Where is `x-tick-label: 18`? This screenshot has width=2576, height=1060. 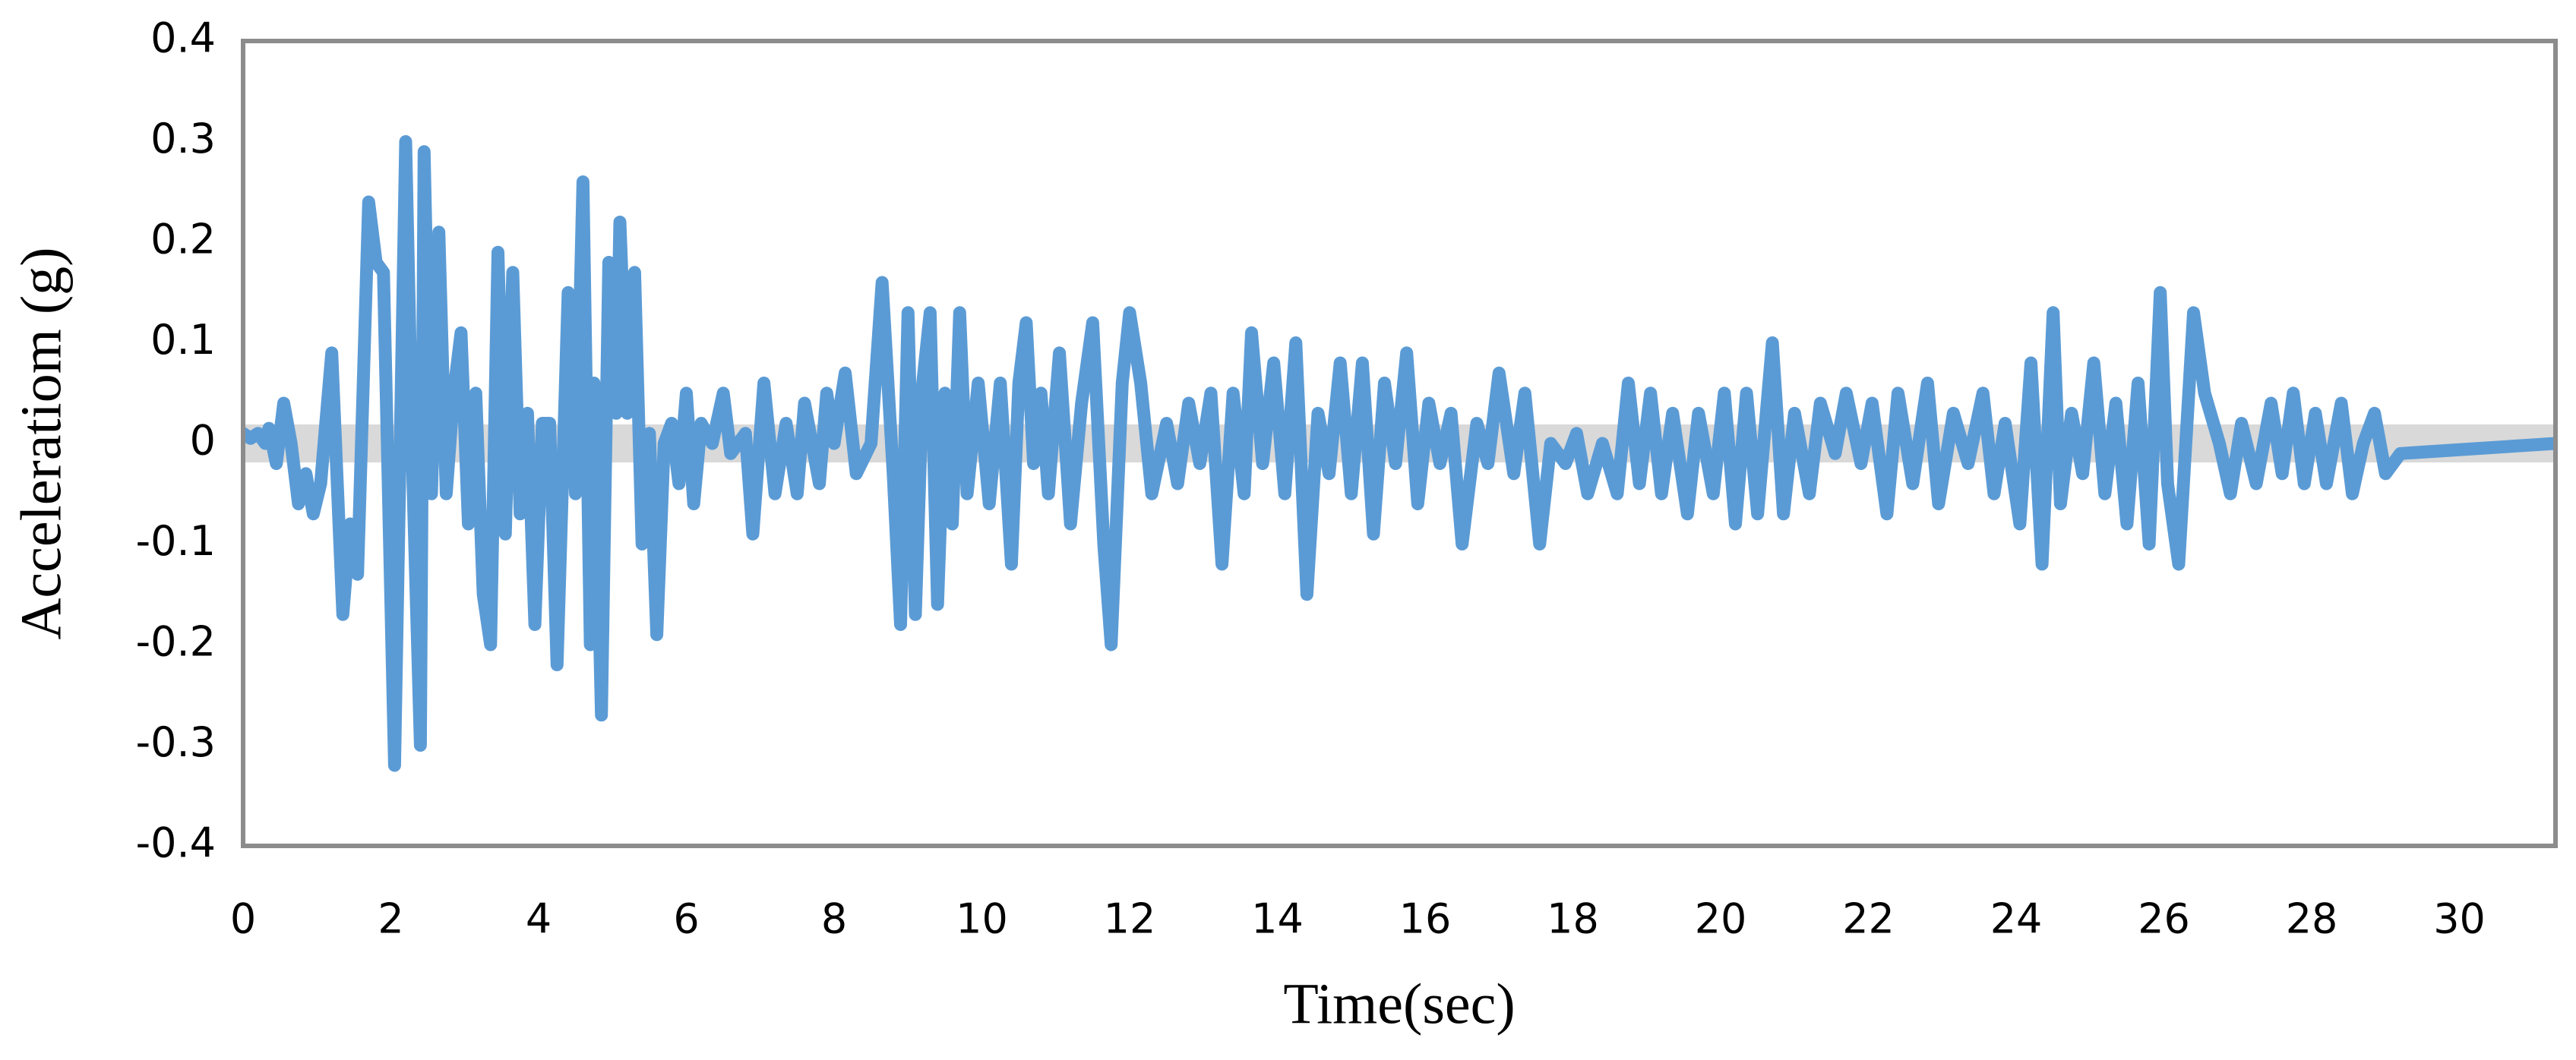
x-tick-label: 18 is located at coordinates (1573, 919).